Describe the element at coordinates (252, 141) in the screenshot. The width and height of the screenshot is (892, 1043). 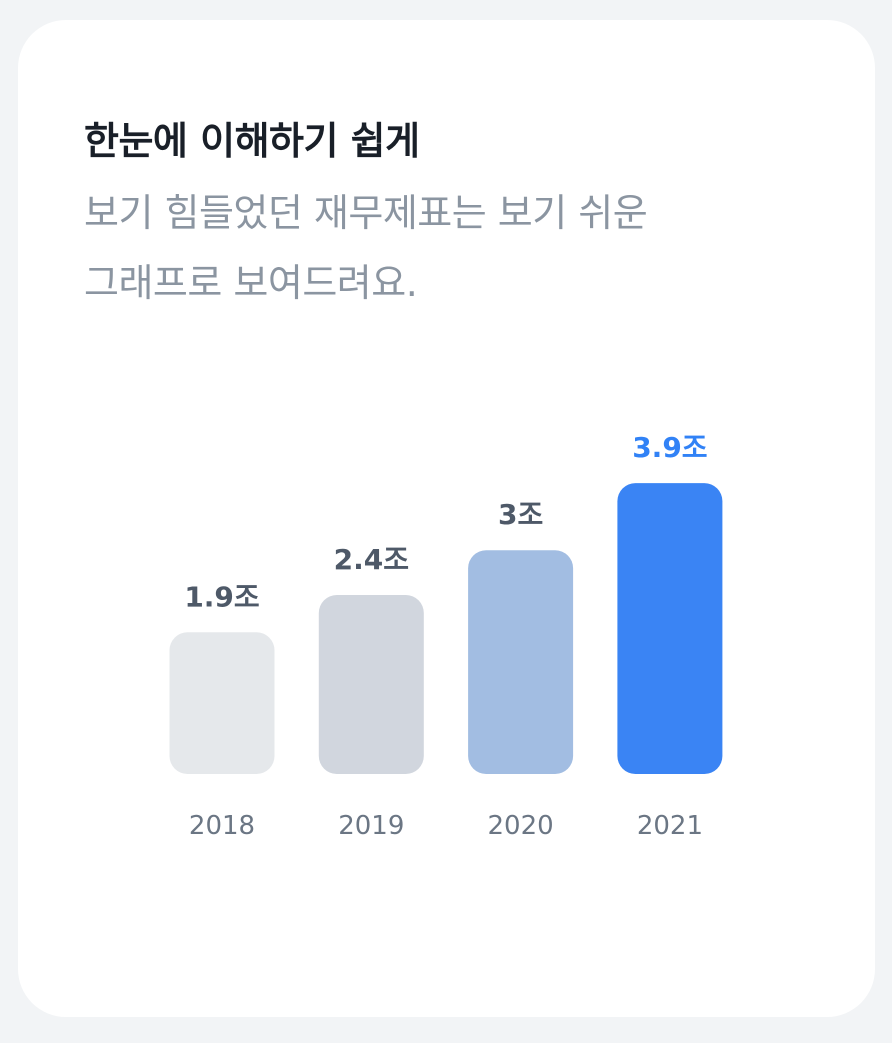
I see `card-title: 한눈에 이해하기 쉽게` at that location.